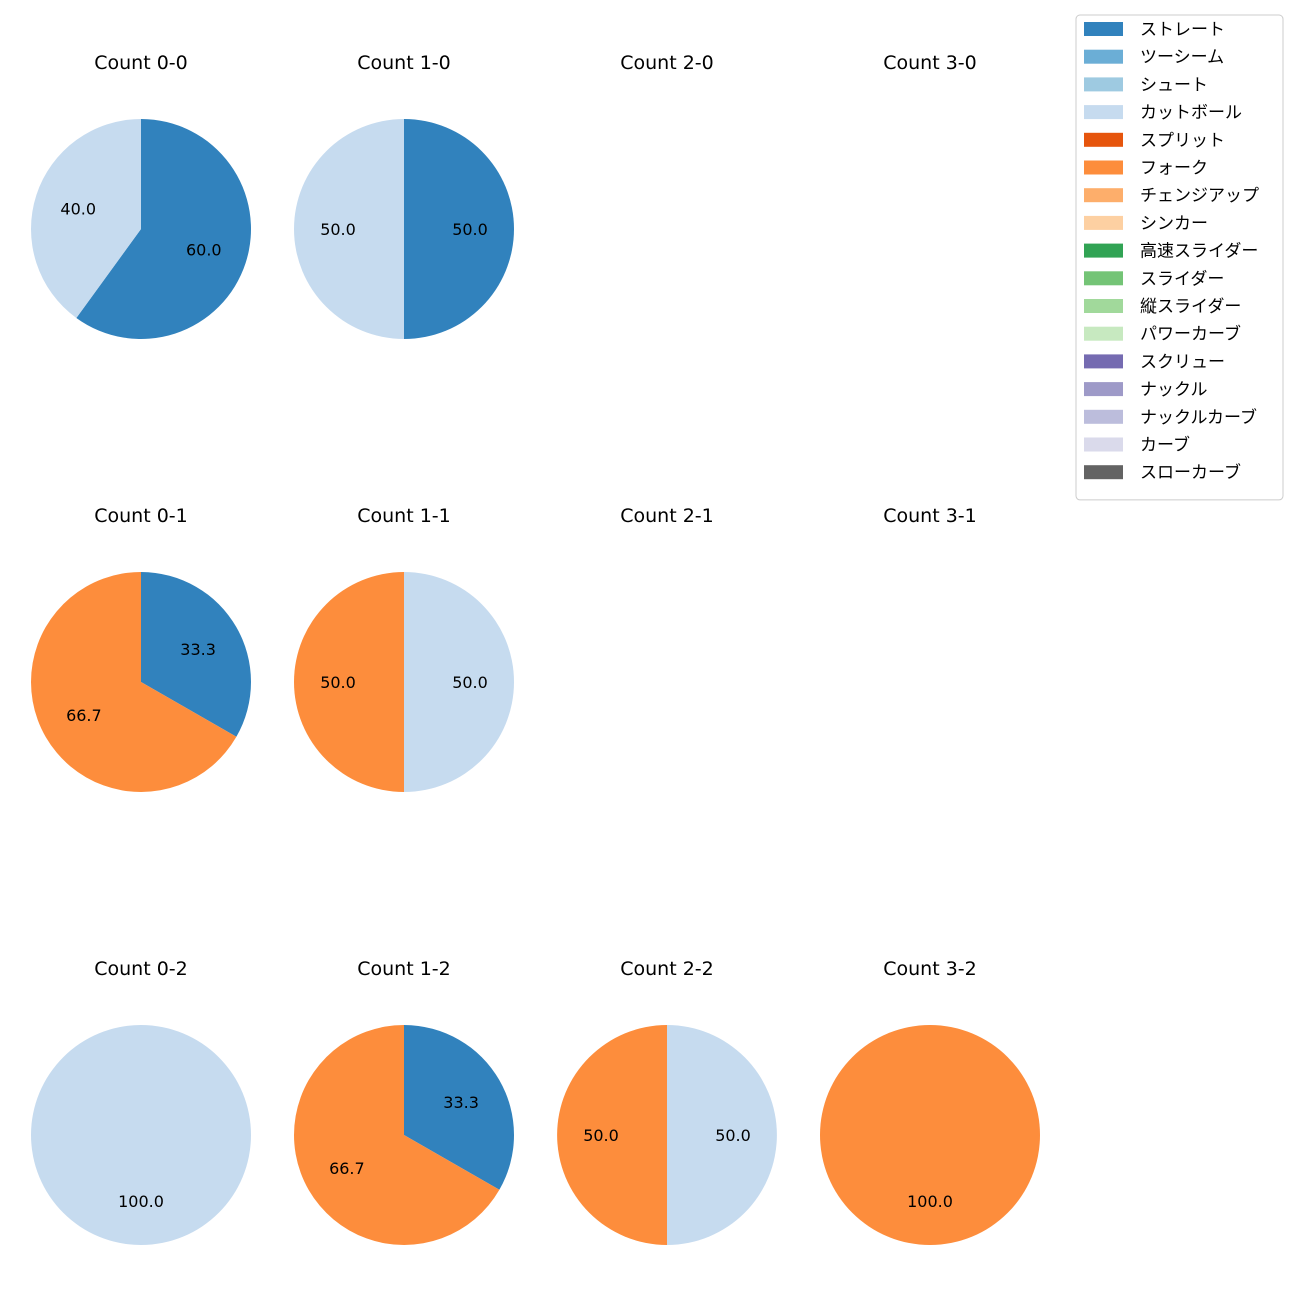 This screenshot has width=1300, height=1300. I want to click on legend-label: チェンジアップ, so click(1199, 196).